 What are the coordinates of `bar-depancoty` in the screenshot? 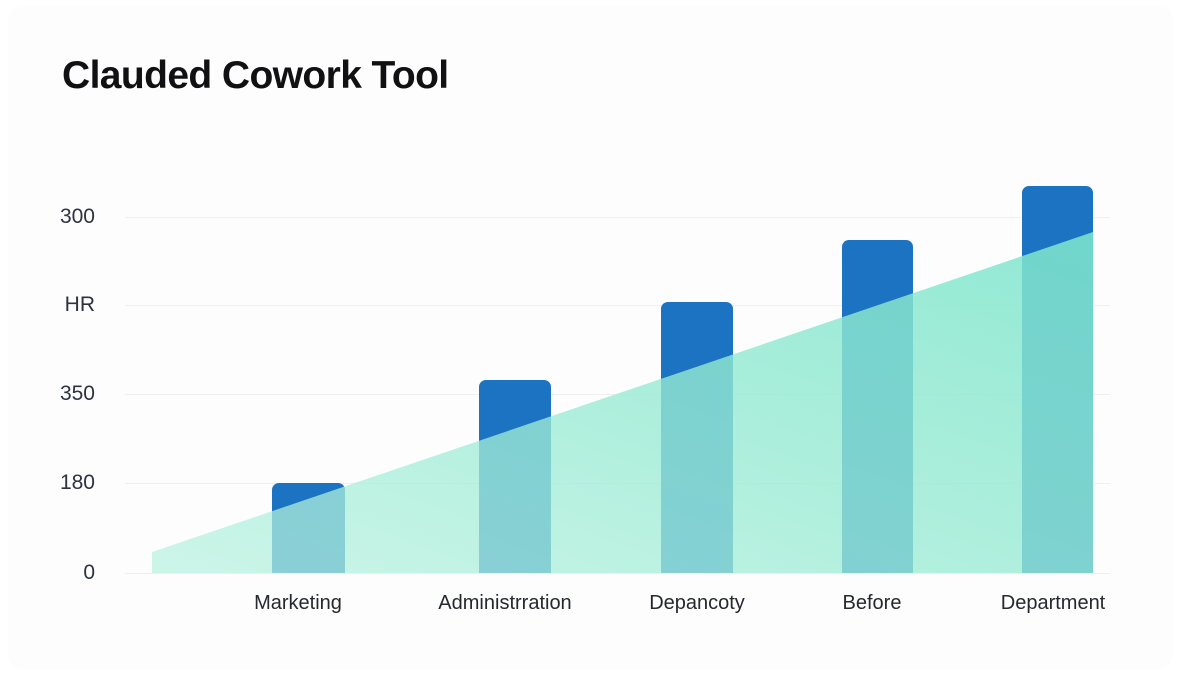 It's located at (697, 437).